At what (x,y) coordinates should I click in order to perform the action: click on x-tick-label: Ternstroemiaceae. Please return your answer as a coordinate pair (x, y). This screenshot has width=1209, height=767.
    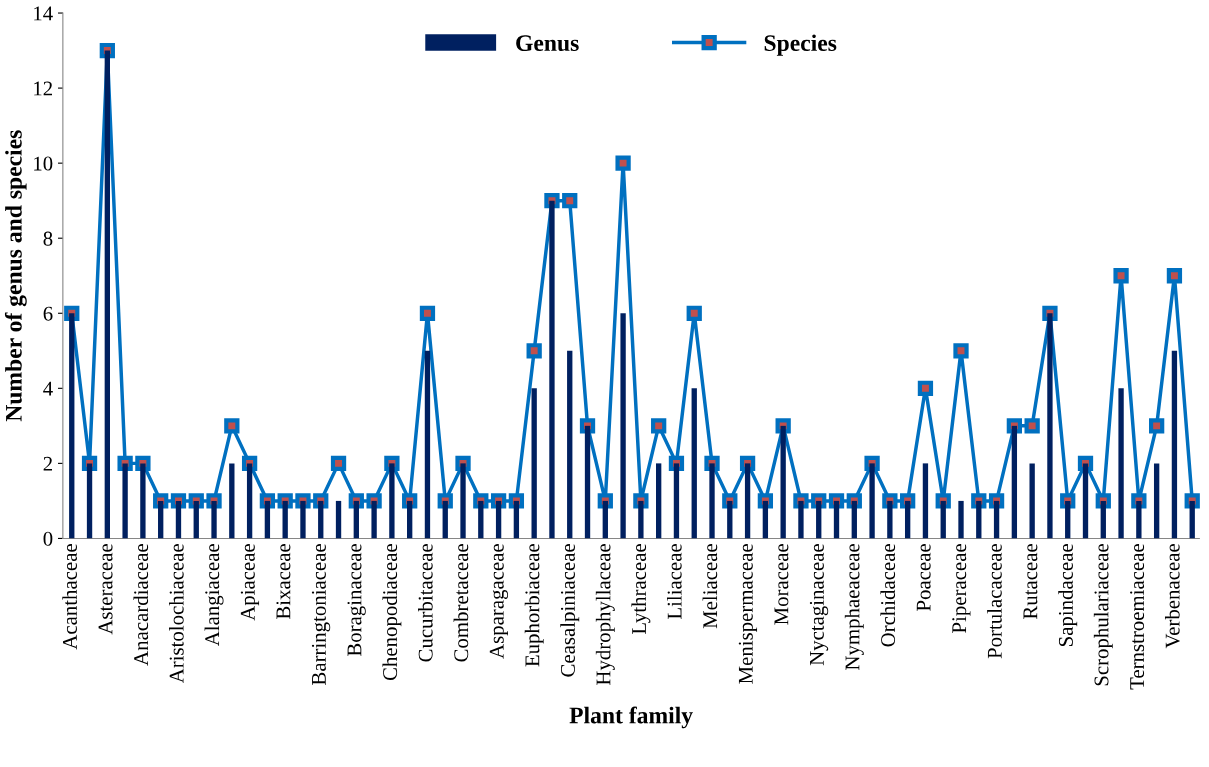
    Looking at the image, I should click on (1137, 617).